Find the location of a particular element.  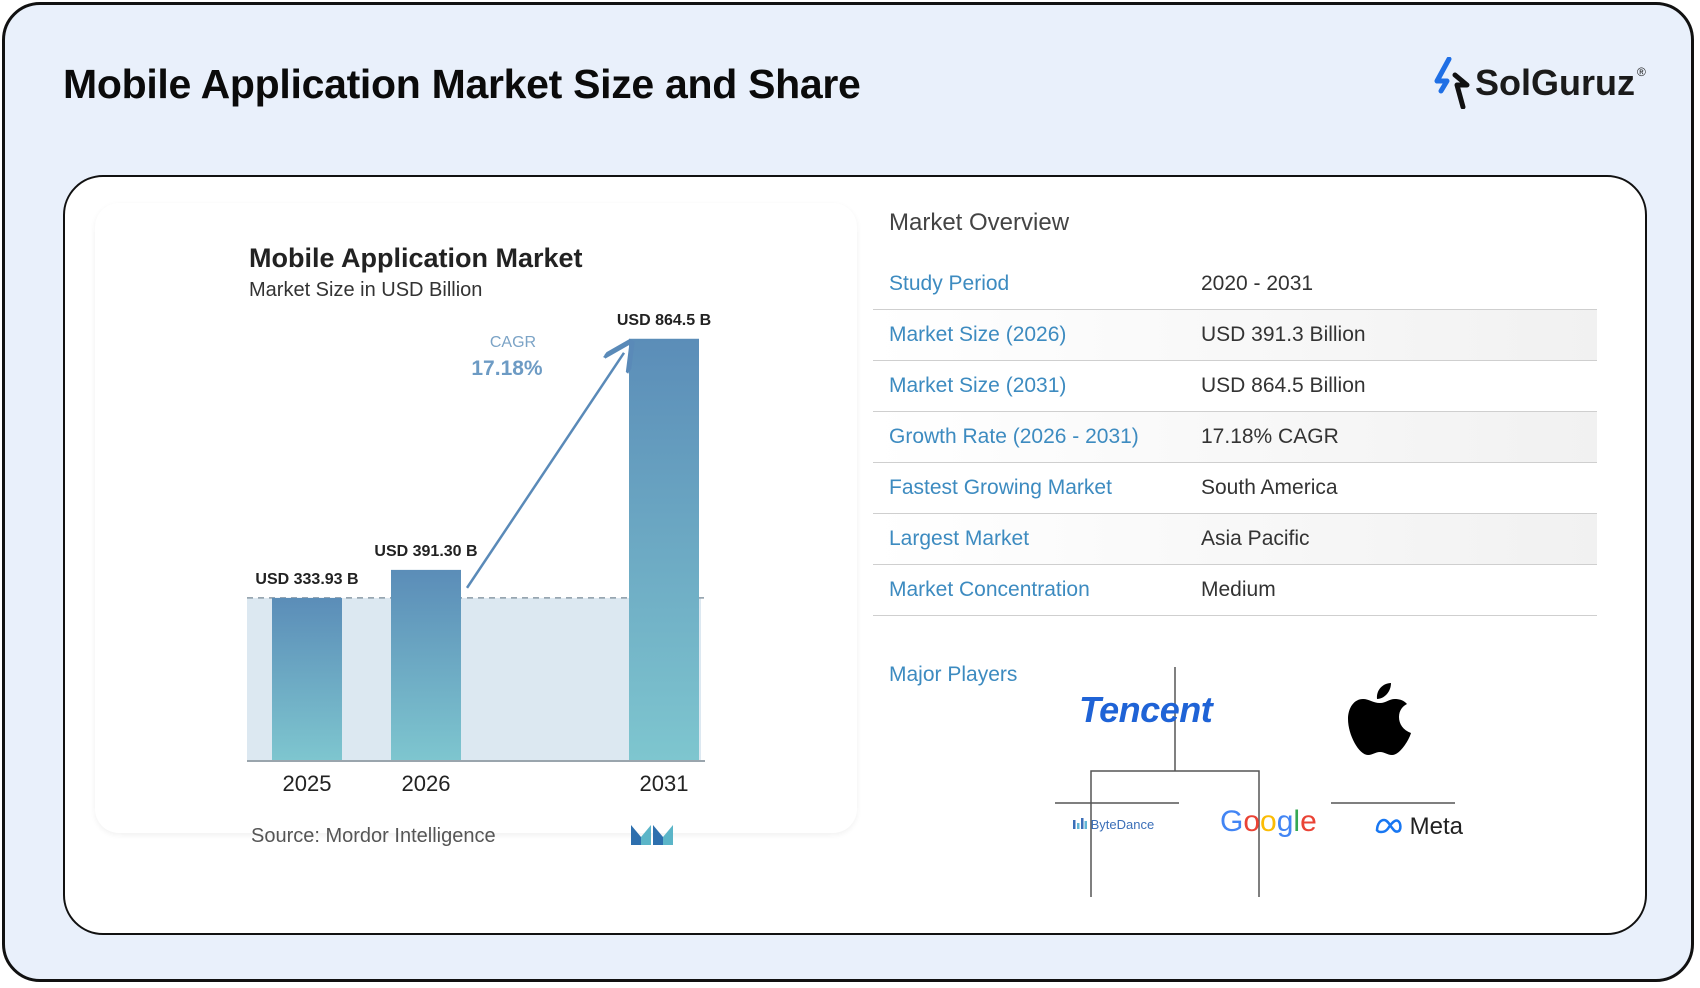

overview-label: Largest Market is located at coordinates (959, 538).